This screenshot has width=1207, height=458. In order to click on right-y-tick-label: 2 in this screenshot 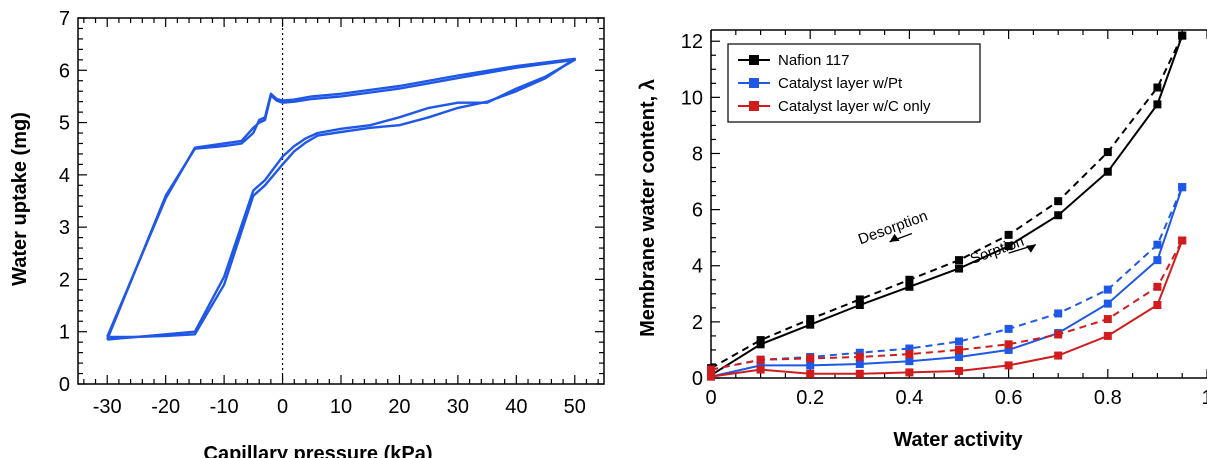, I will do `click(697, 323)`.